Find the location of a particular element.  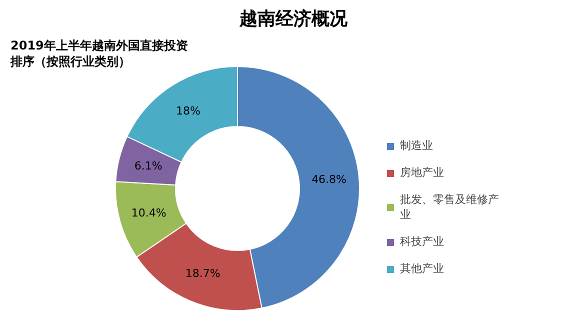

chart-subtitle: 2019年上半年越南外国直接投资排序（按照行业类别） is located at coordinates (99, 53).